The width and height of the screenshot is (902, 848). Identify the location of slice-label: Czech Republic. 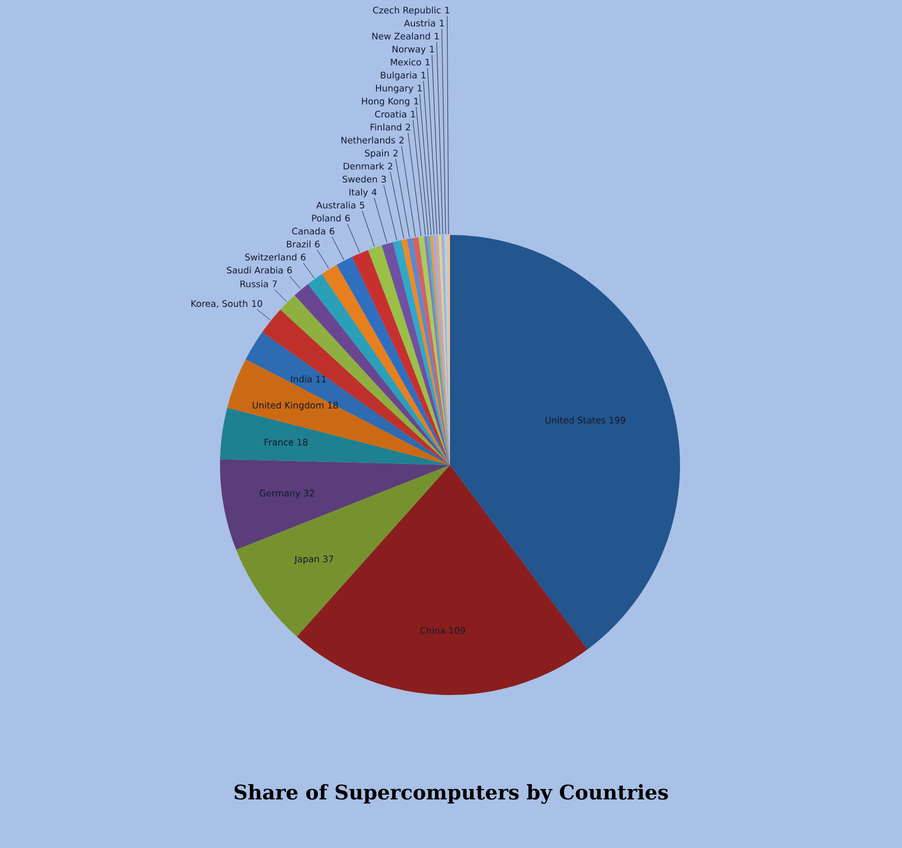
(407, 11).